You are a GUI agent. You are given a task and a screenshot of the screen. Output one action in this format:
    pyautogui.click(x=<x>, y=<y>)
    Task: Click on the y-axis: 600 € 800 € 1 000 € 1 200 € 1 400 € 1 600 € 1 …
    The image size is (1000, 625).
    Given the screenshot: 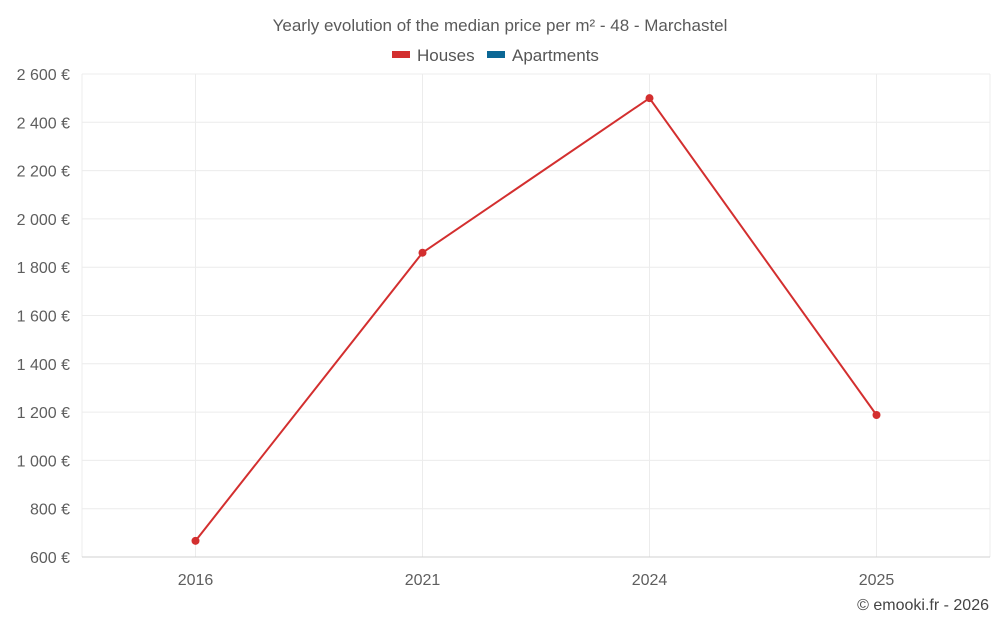 What is the action you would take?
    pyautogui.click(x=43, y=317)
    